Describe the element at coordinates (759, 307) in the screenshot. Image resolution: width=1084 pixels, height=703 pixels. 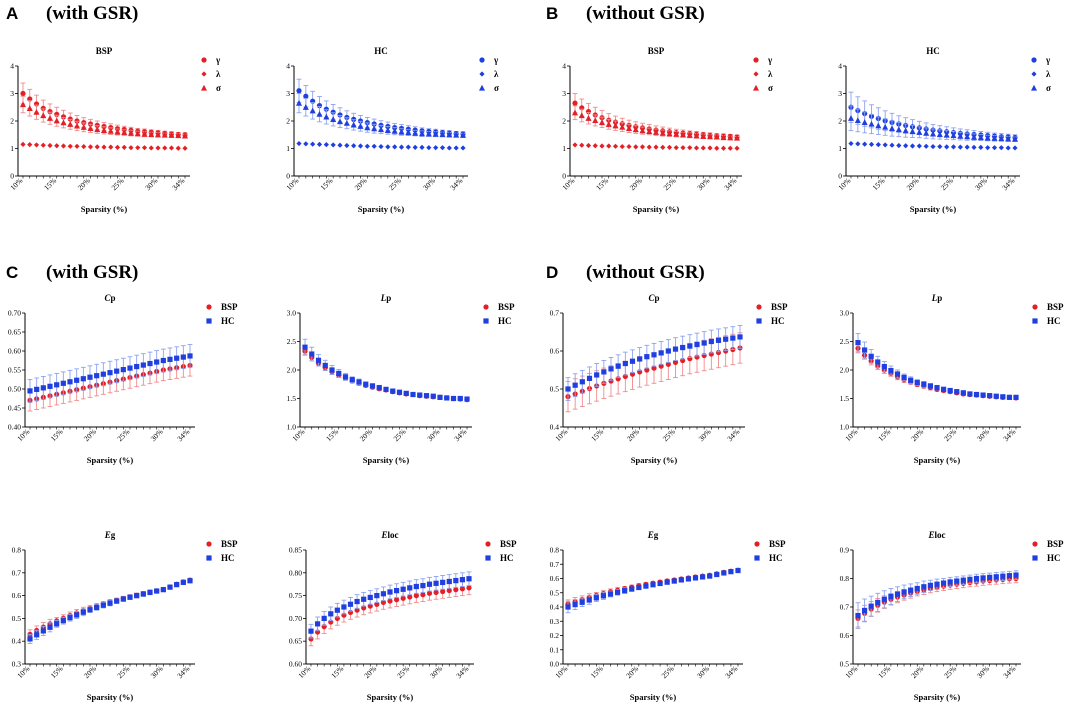
I see `legend-marker-bsp` at that location.